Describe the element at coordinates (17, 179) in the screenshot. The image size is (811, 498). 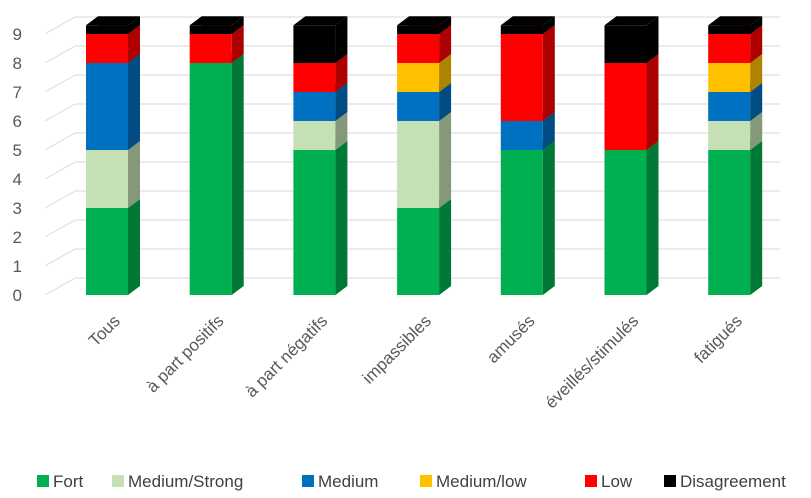
I see `y-tick-label: 4` at that location.